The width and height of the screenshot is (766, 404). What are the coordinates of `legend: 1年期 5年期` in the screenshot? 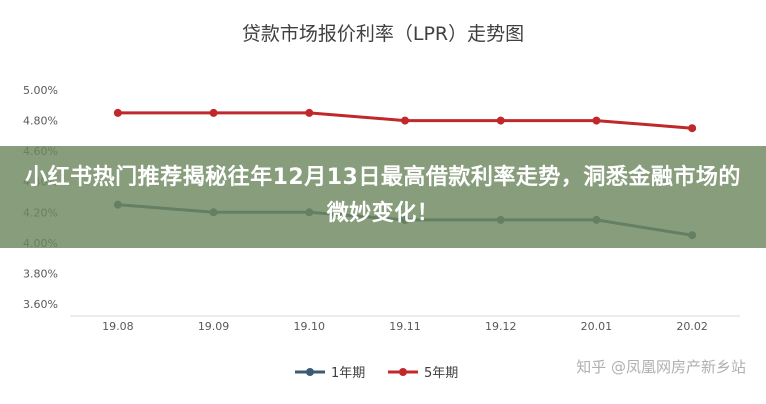 It's located at (376, 373).